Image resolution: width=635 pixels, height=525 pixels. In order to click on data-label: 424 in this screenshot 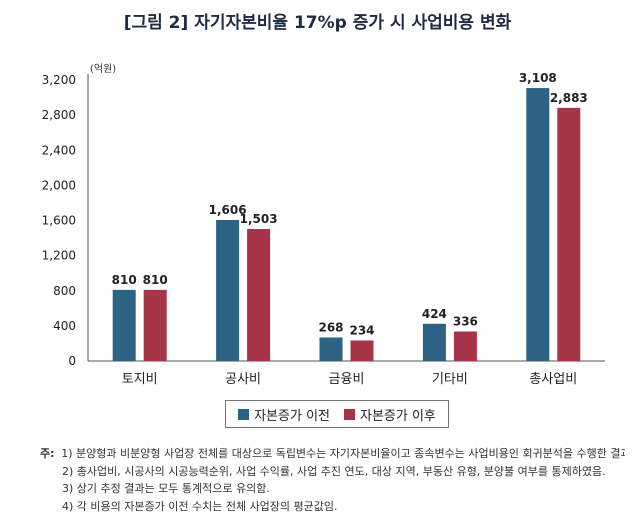, I will do `click(434, 314)`.